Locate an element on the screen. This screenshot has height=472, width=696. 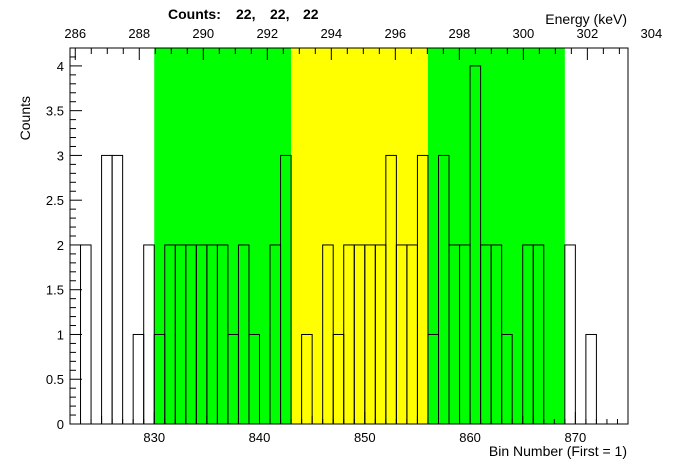
y-tick-label: 3.5 is located at coordinates (55, 111).